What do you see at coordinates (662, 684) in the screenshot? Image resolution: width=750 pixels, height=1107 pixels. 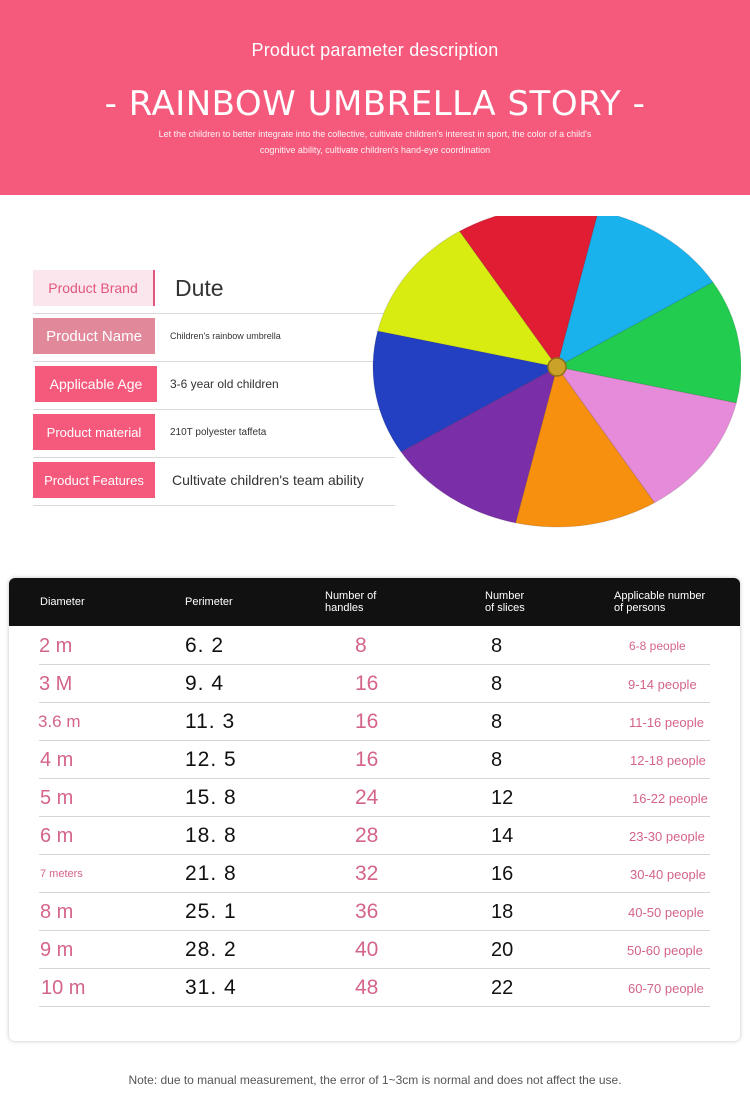 I see `cell-persons: 9-14 people` at bounding box center [662, 684].